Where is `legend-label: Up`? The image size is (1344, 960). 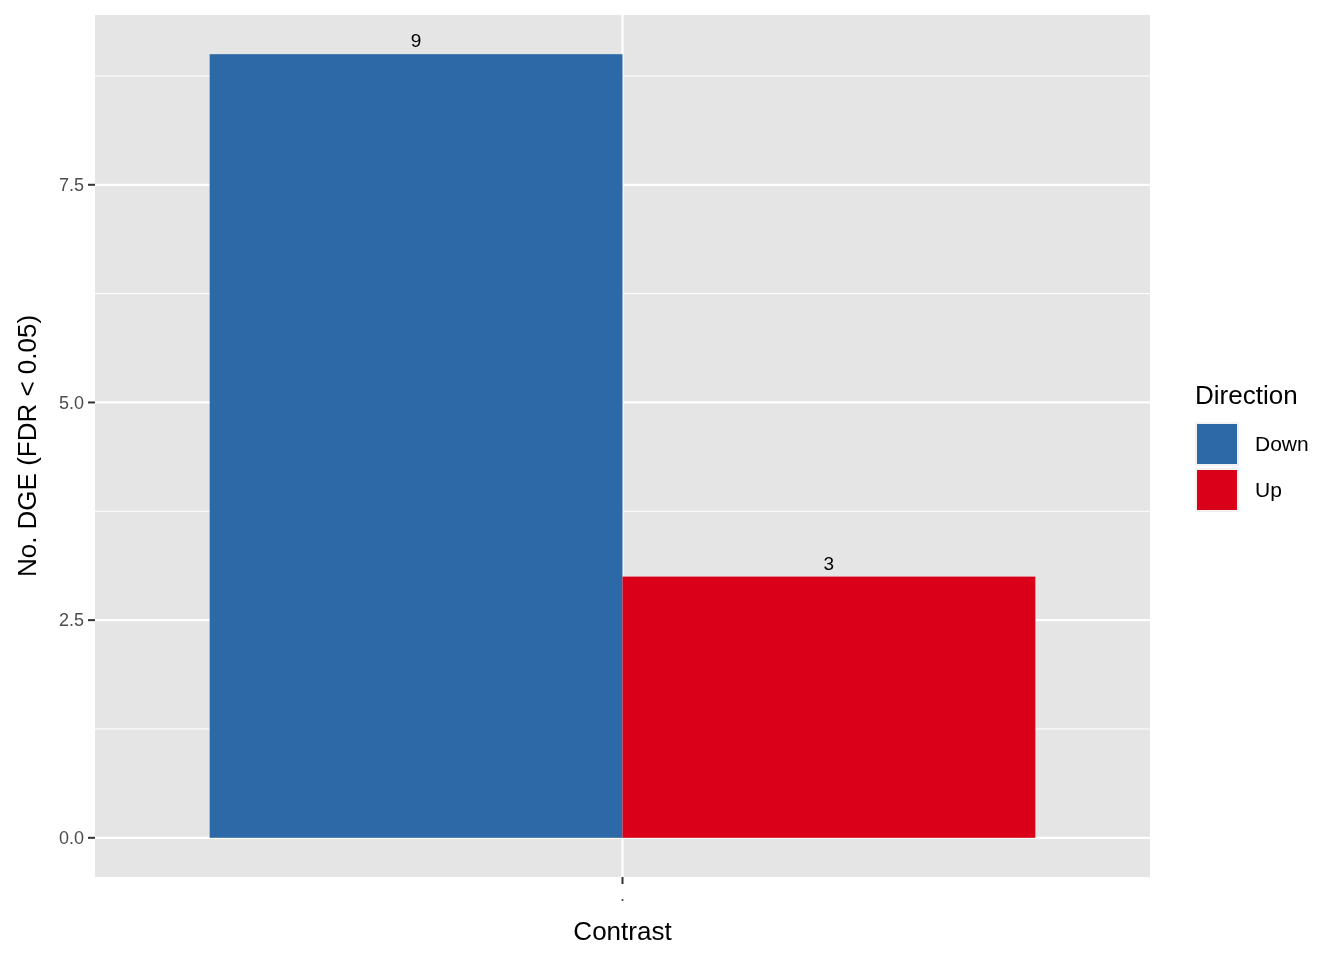 legend-label: Up is located at coordinates (1268, 490).